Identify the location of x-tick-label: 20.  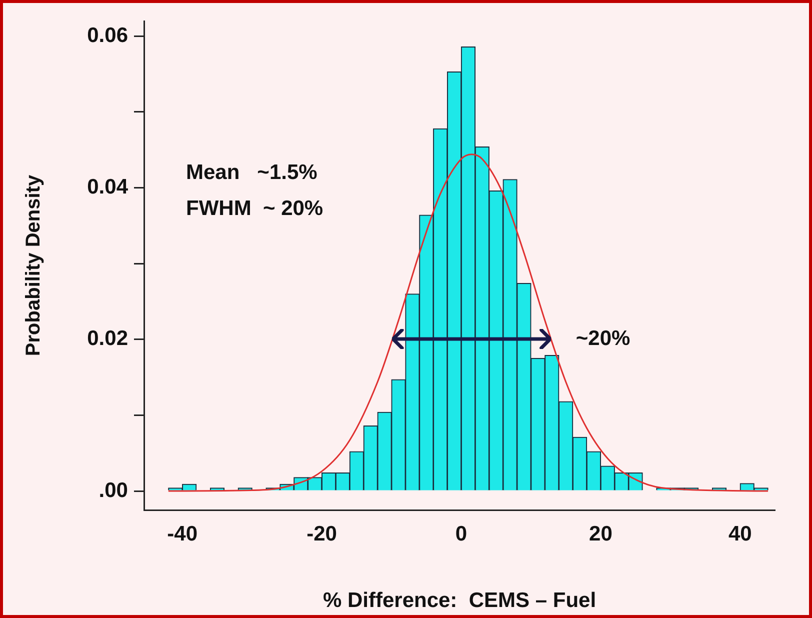
(600, 534).